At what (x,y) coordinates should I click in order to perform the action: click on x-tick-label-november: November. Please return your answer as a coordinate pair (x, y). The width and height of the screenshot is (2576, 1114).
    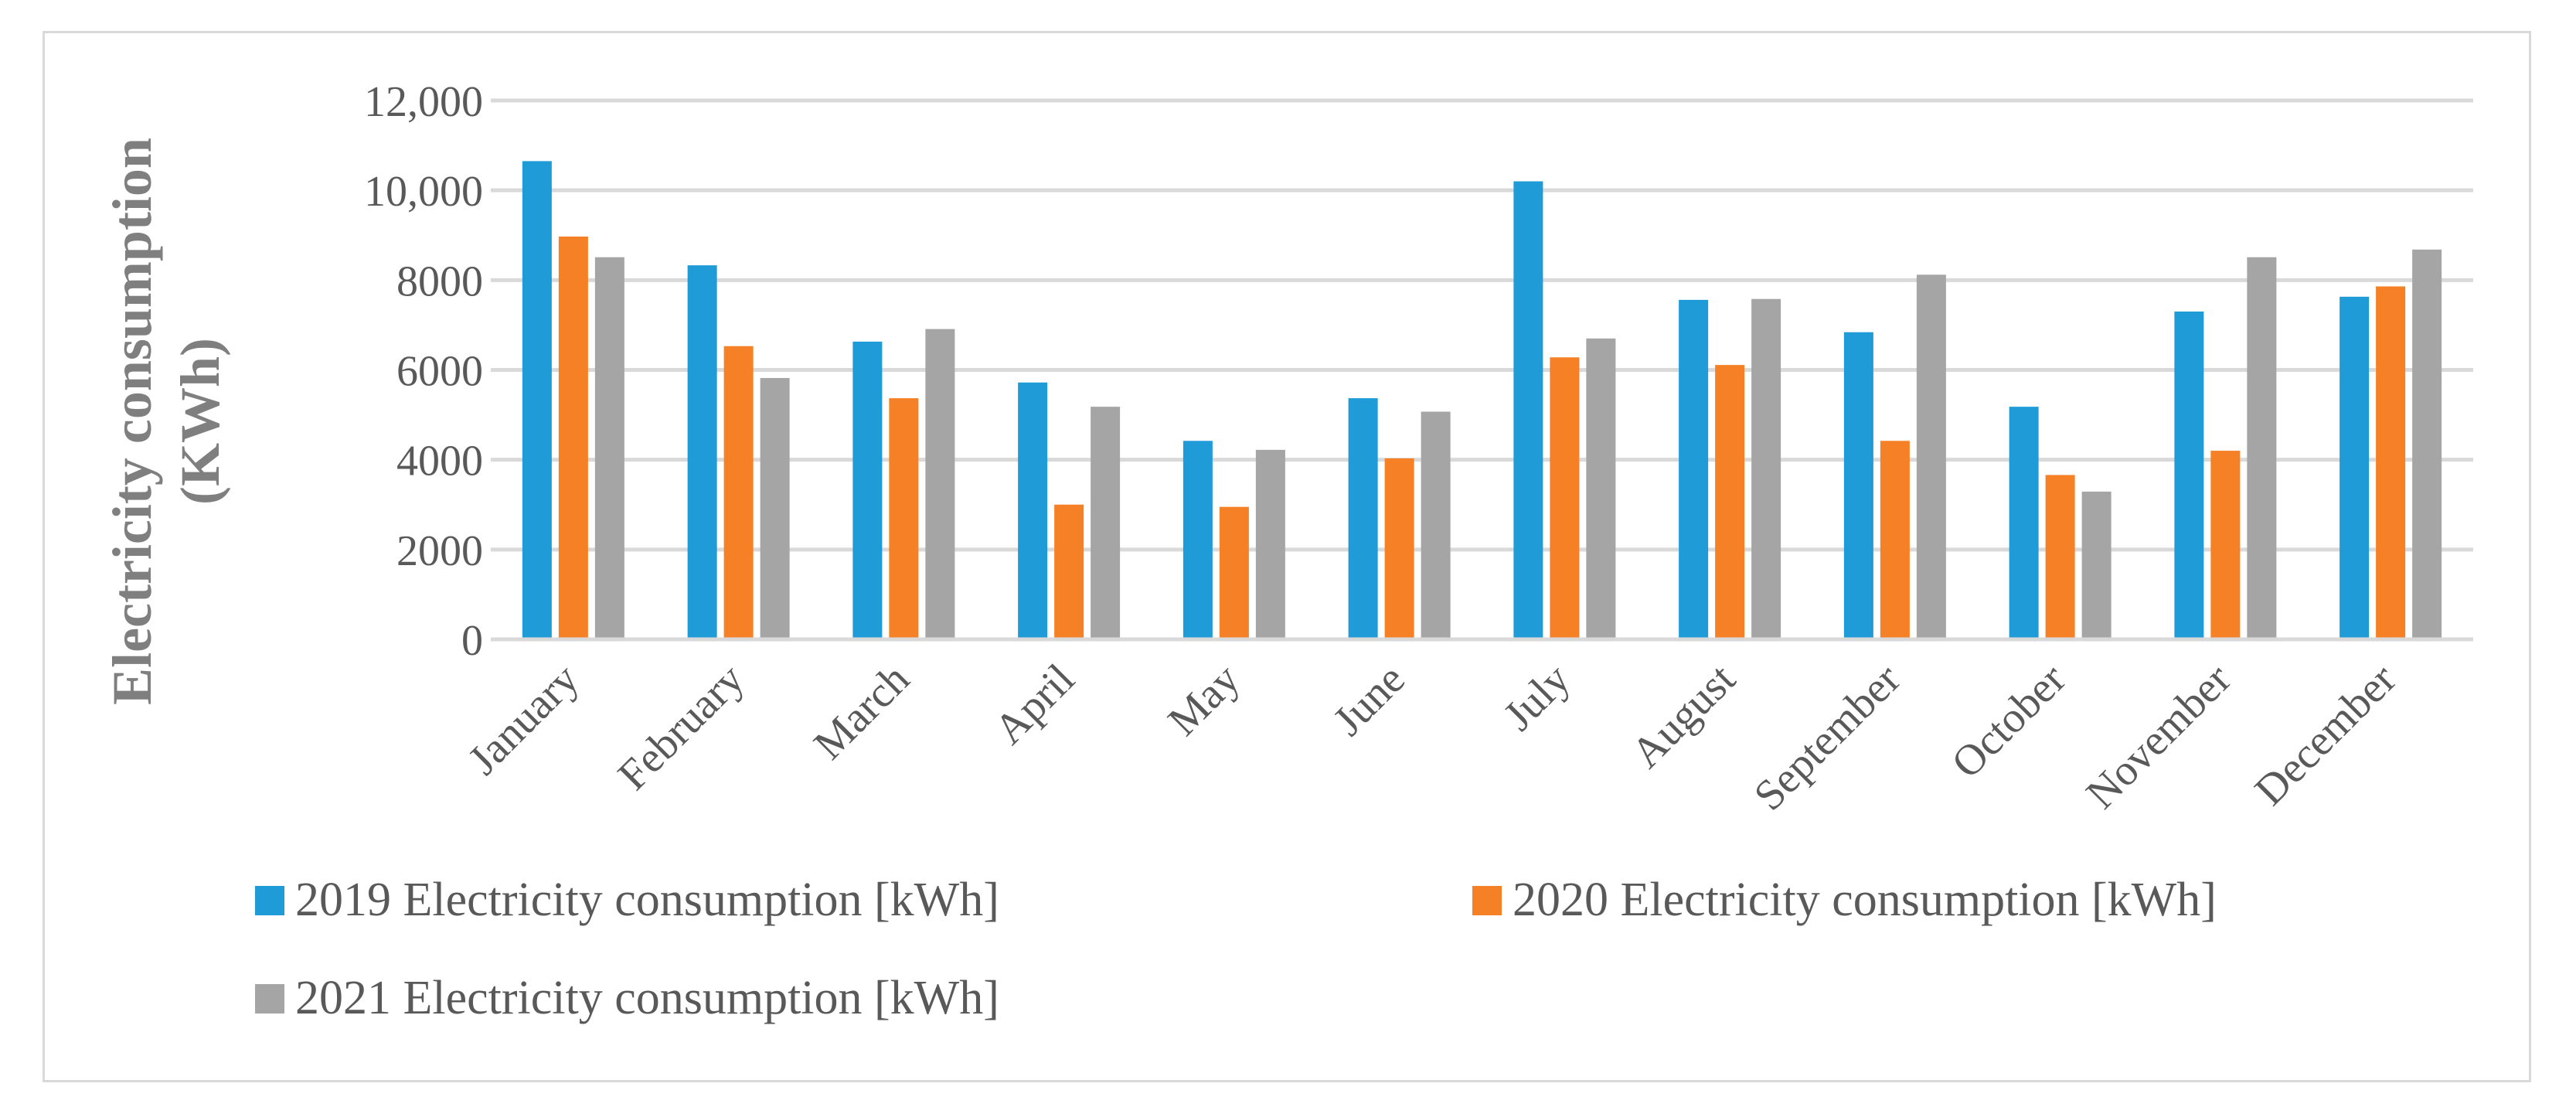
    Looking at the image, I should click on (2159, 736).